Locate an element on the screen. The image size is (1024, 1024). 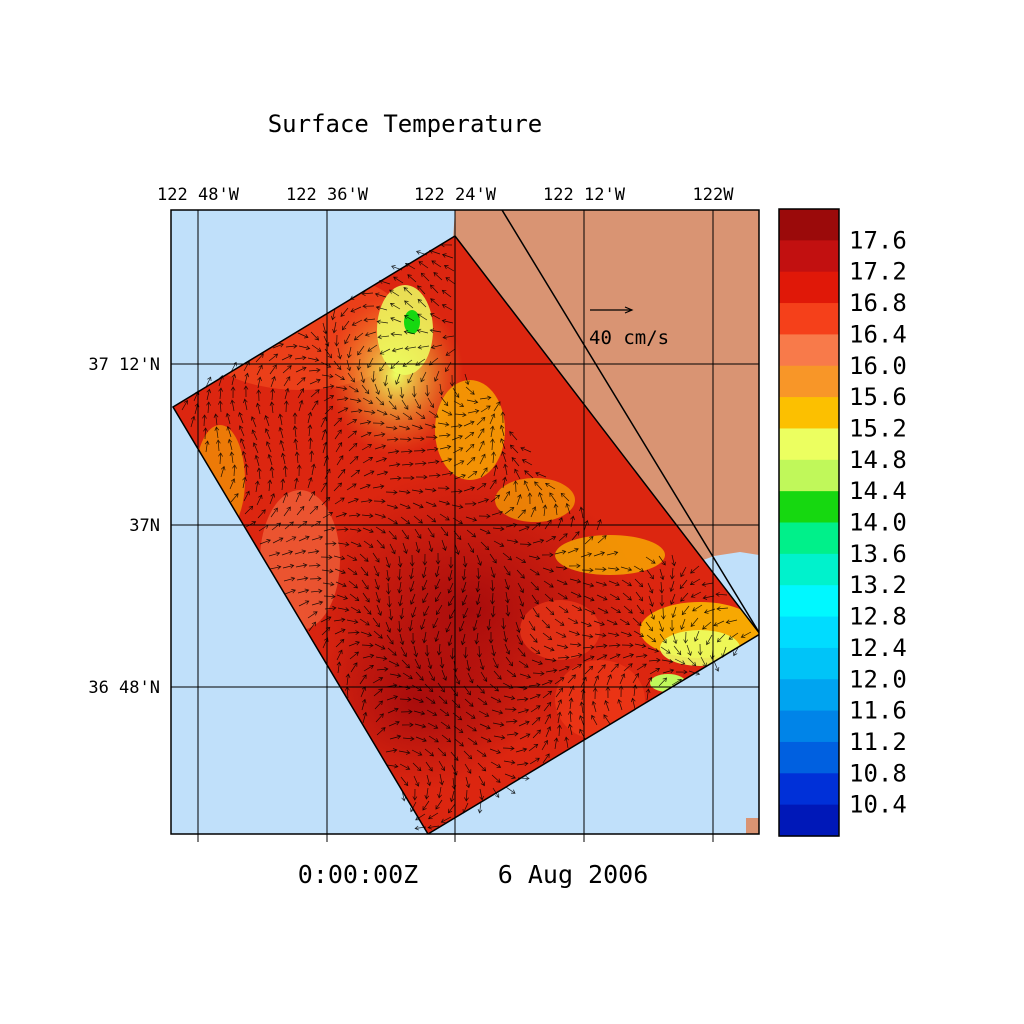
colorbar-frame is located at coordinates (809, 522).